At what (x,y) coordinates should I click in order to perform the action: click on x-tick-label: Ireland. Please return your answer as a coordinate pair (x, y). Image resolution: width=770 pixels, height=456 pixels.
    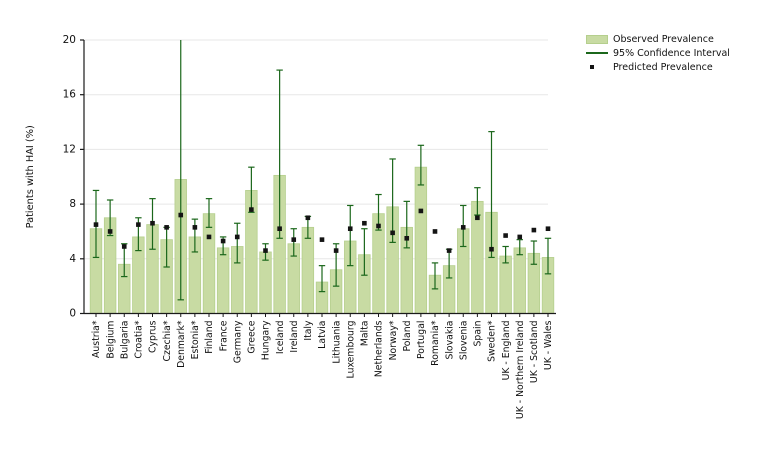
    Looking at the image, I should click on (294, 336).